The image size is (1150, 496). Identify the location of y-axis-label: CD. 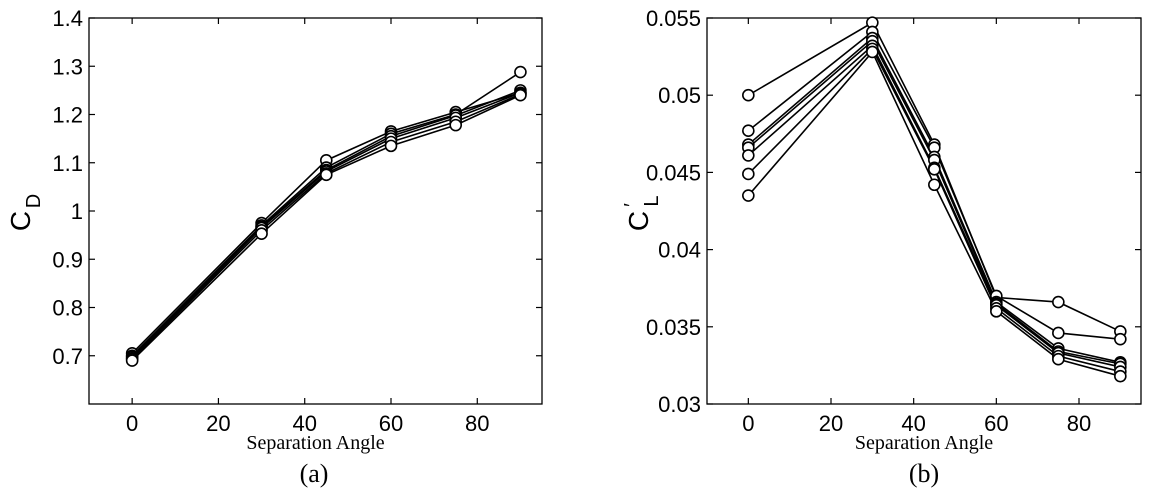
(25, 212).